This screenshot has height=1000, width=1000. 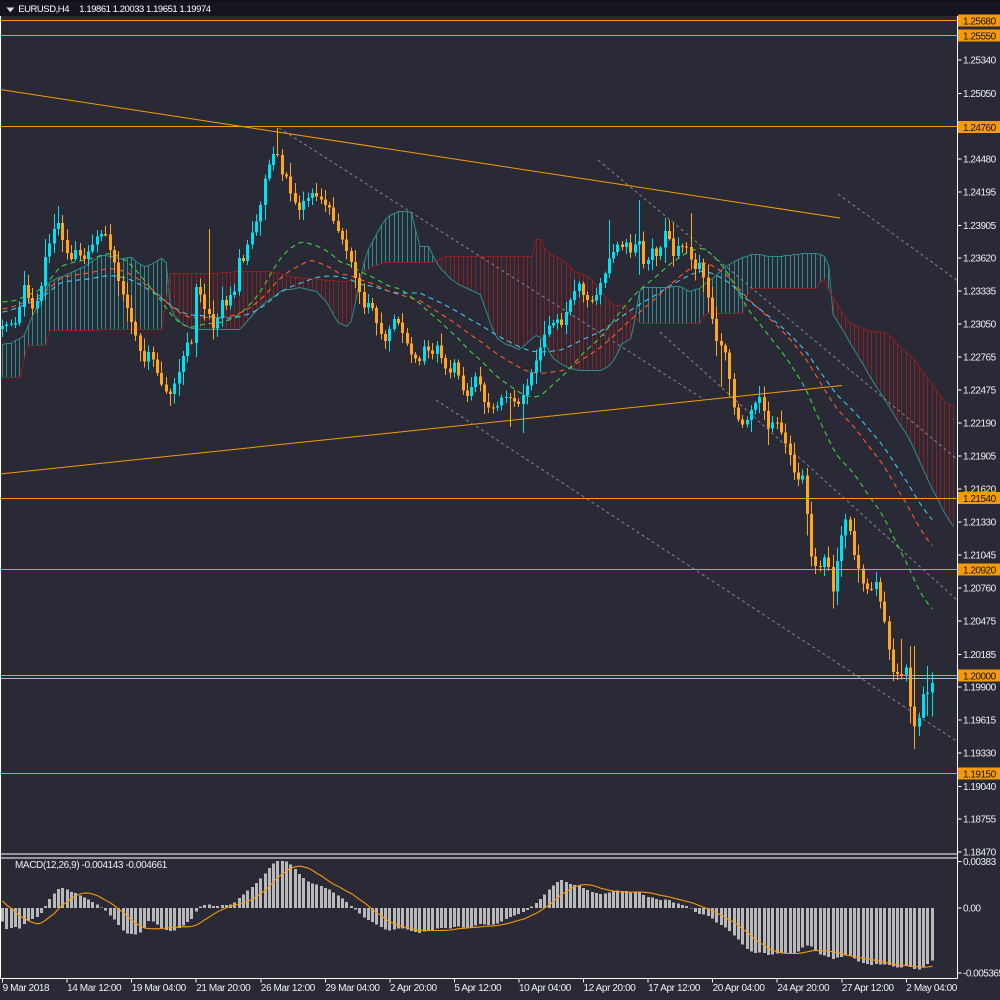 What do you see at coordinates (610, 988) in the screenshot?
I see `svg-text: 12 Apr 20:00` at bounding box center [610, 988].